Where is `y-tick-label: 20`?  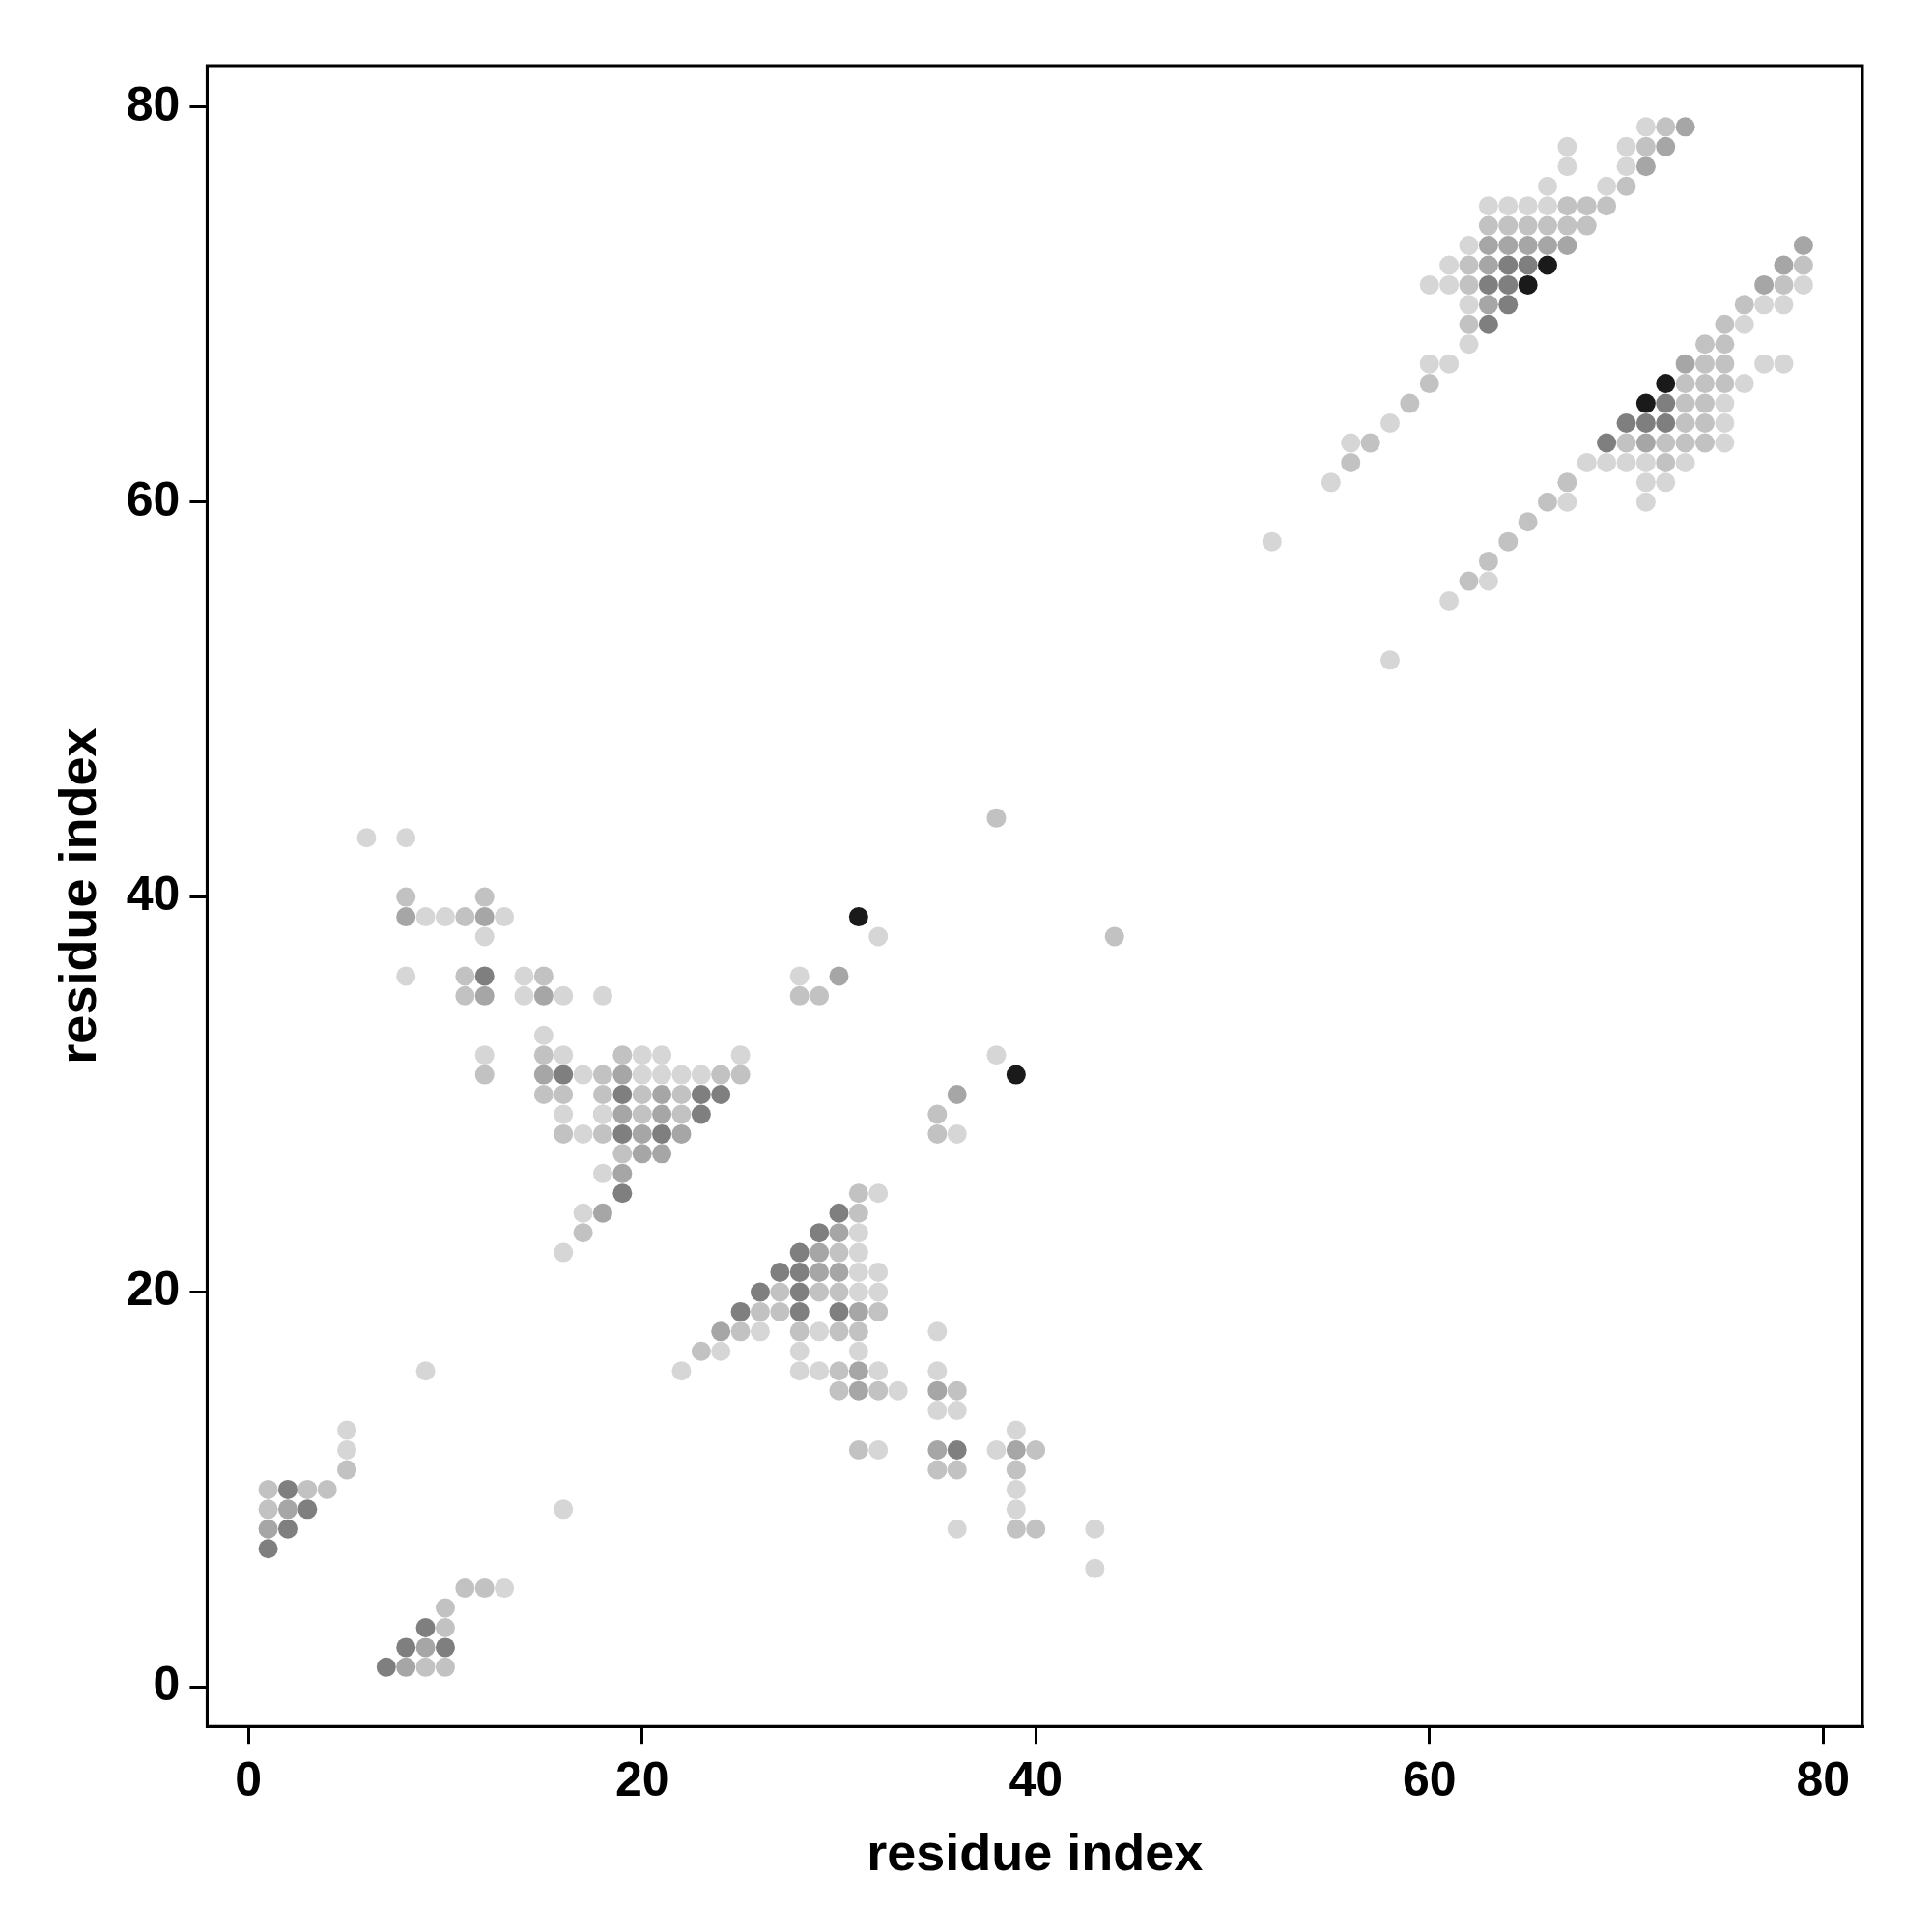
y-tick-label: 20 is located at coordinates (153, 1289).